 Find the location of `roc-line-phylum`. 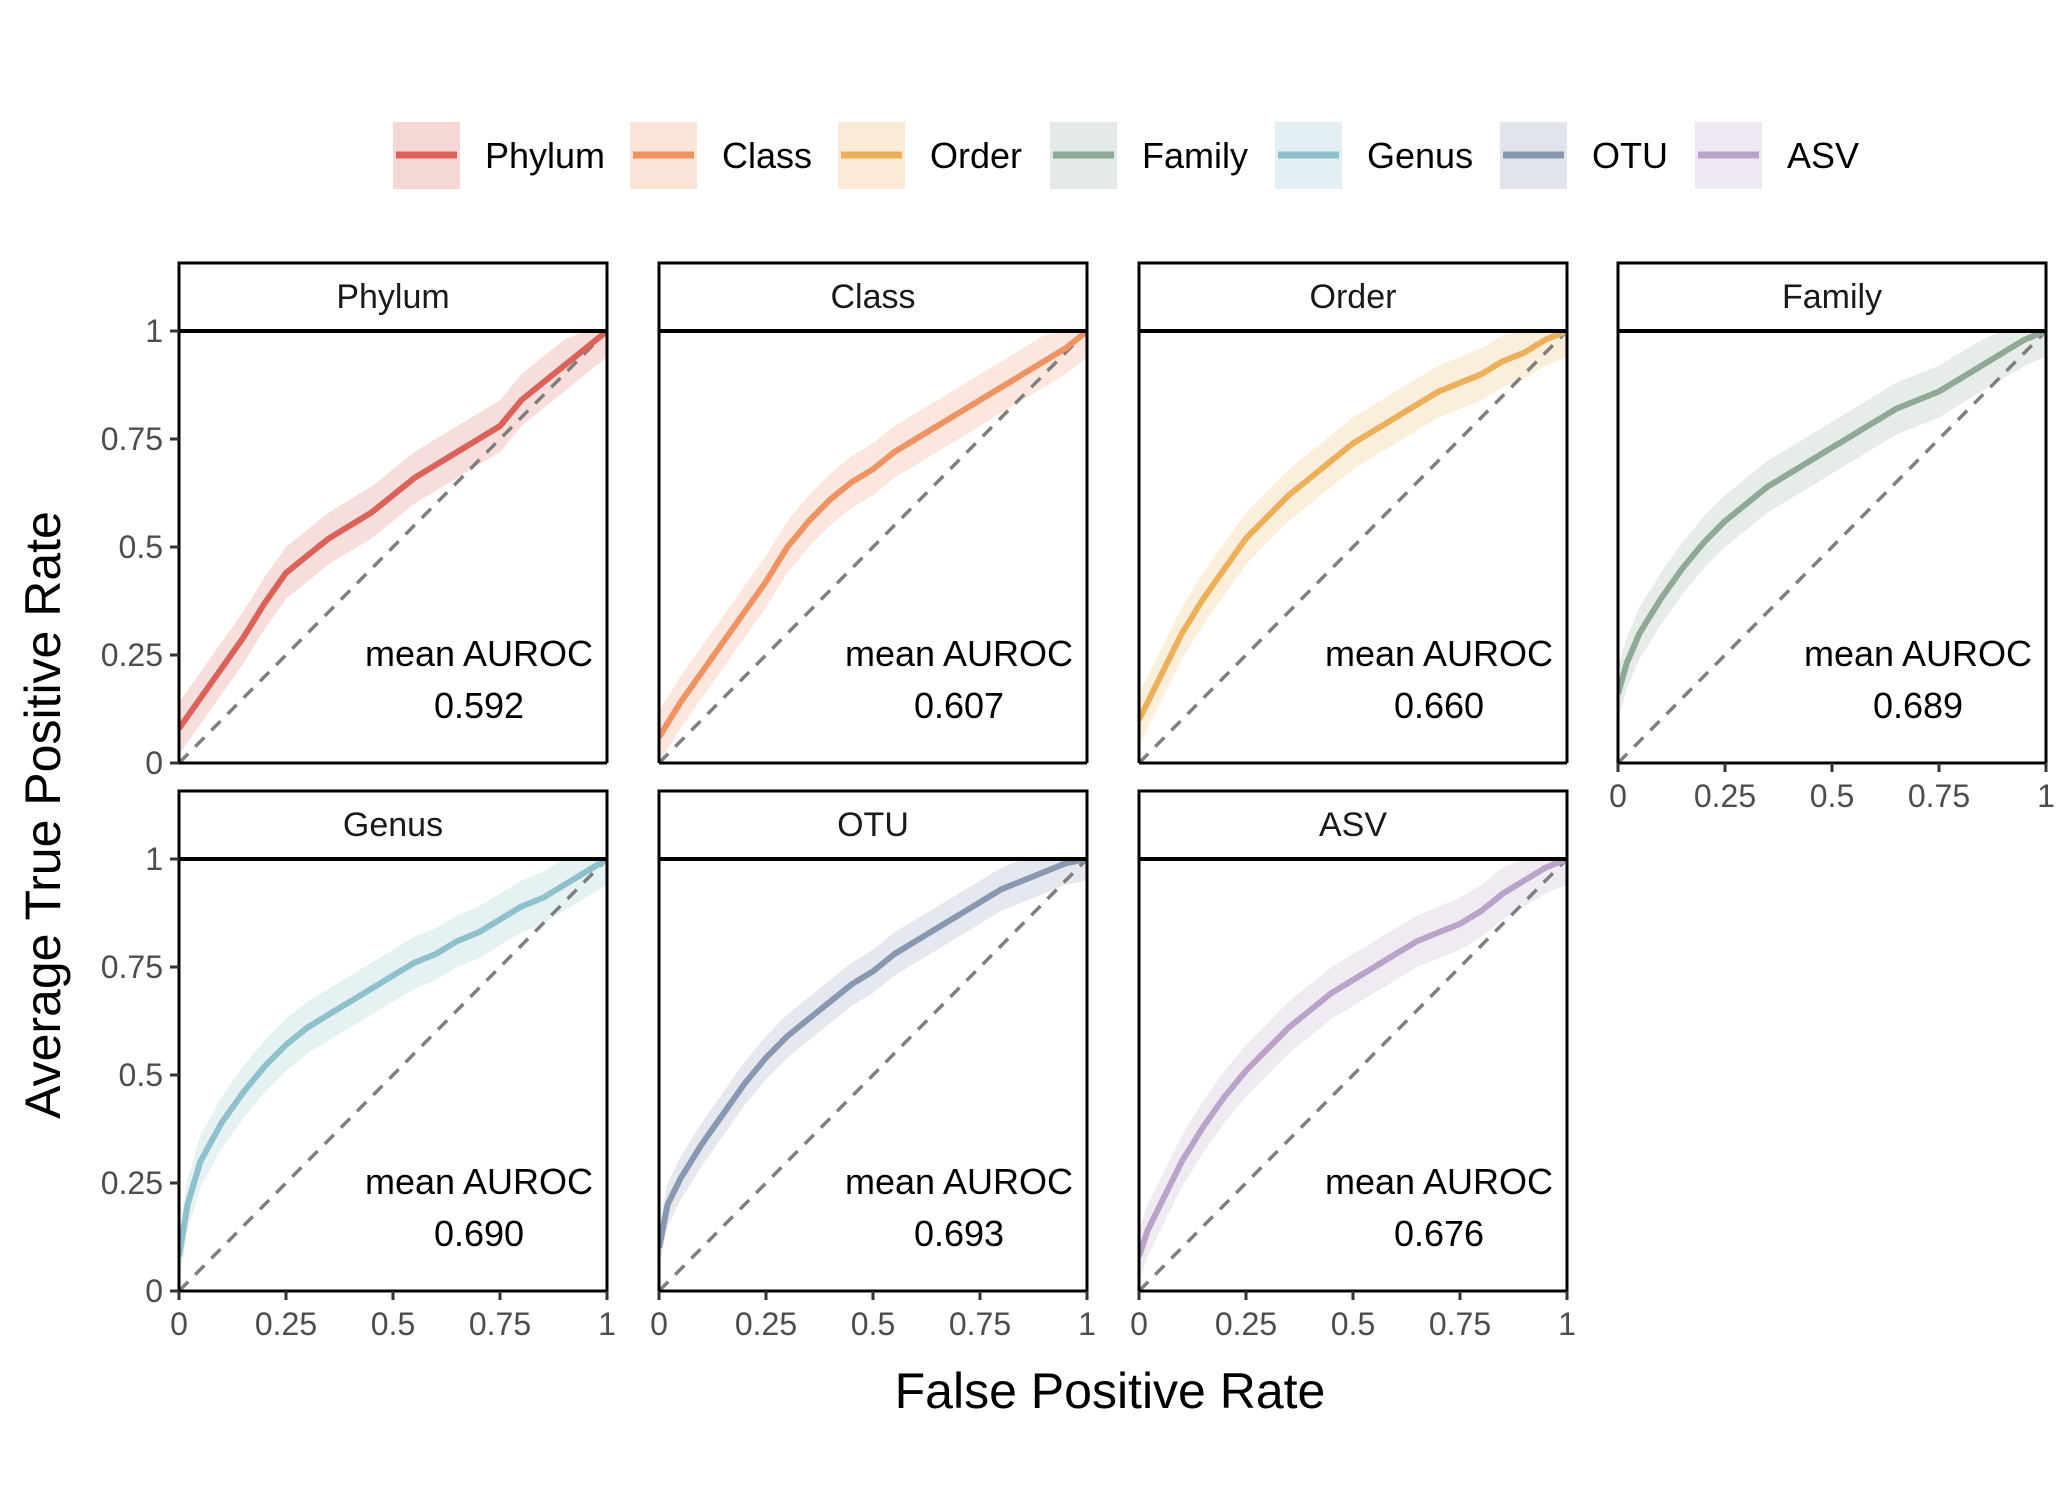

roc-line-phylum is located at coordinates (393, 531).